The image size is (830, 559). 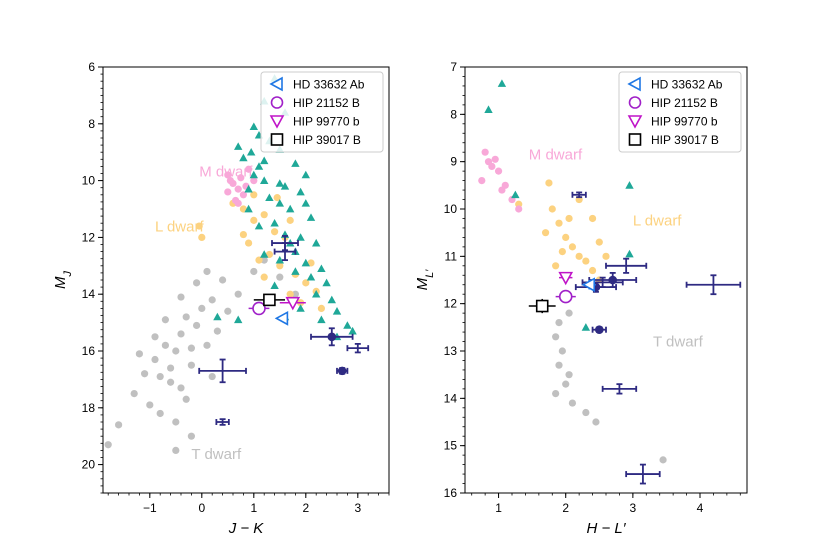 What do you see at coordinates (150, 508) in the screenshot?
I see `left-x-tick-label: −1` at bounding box center [150, 508].